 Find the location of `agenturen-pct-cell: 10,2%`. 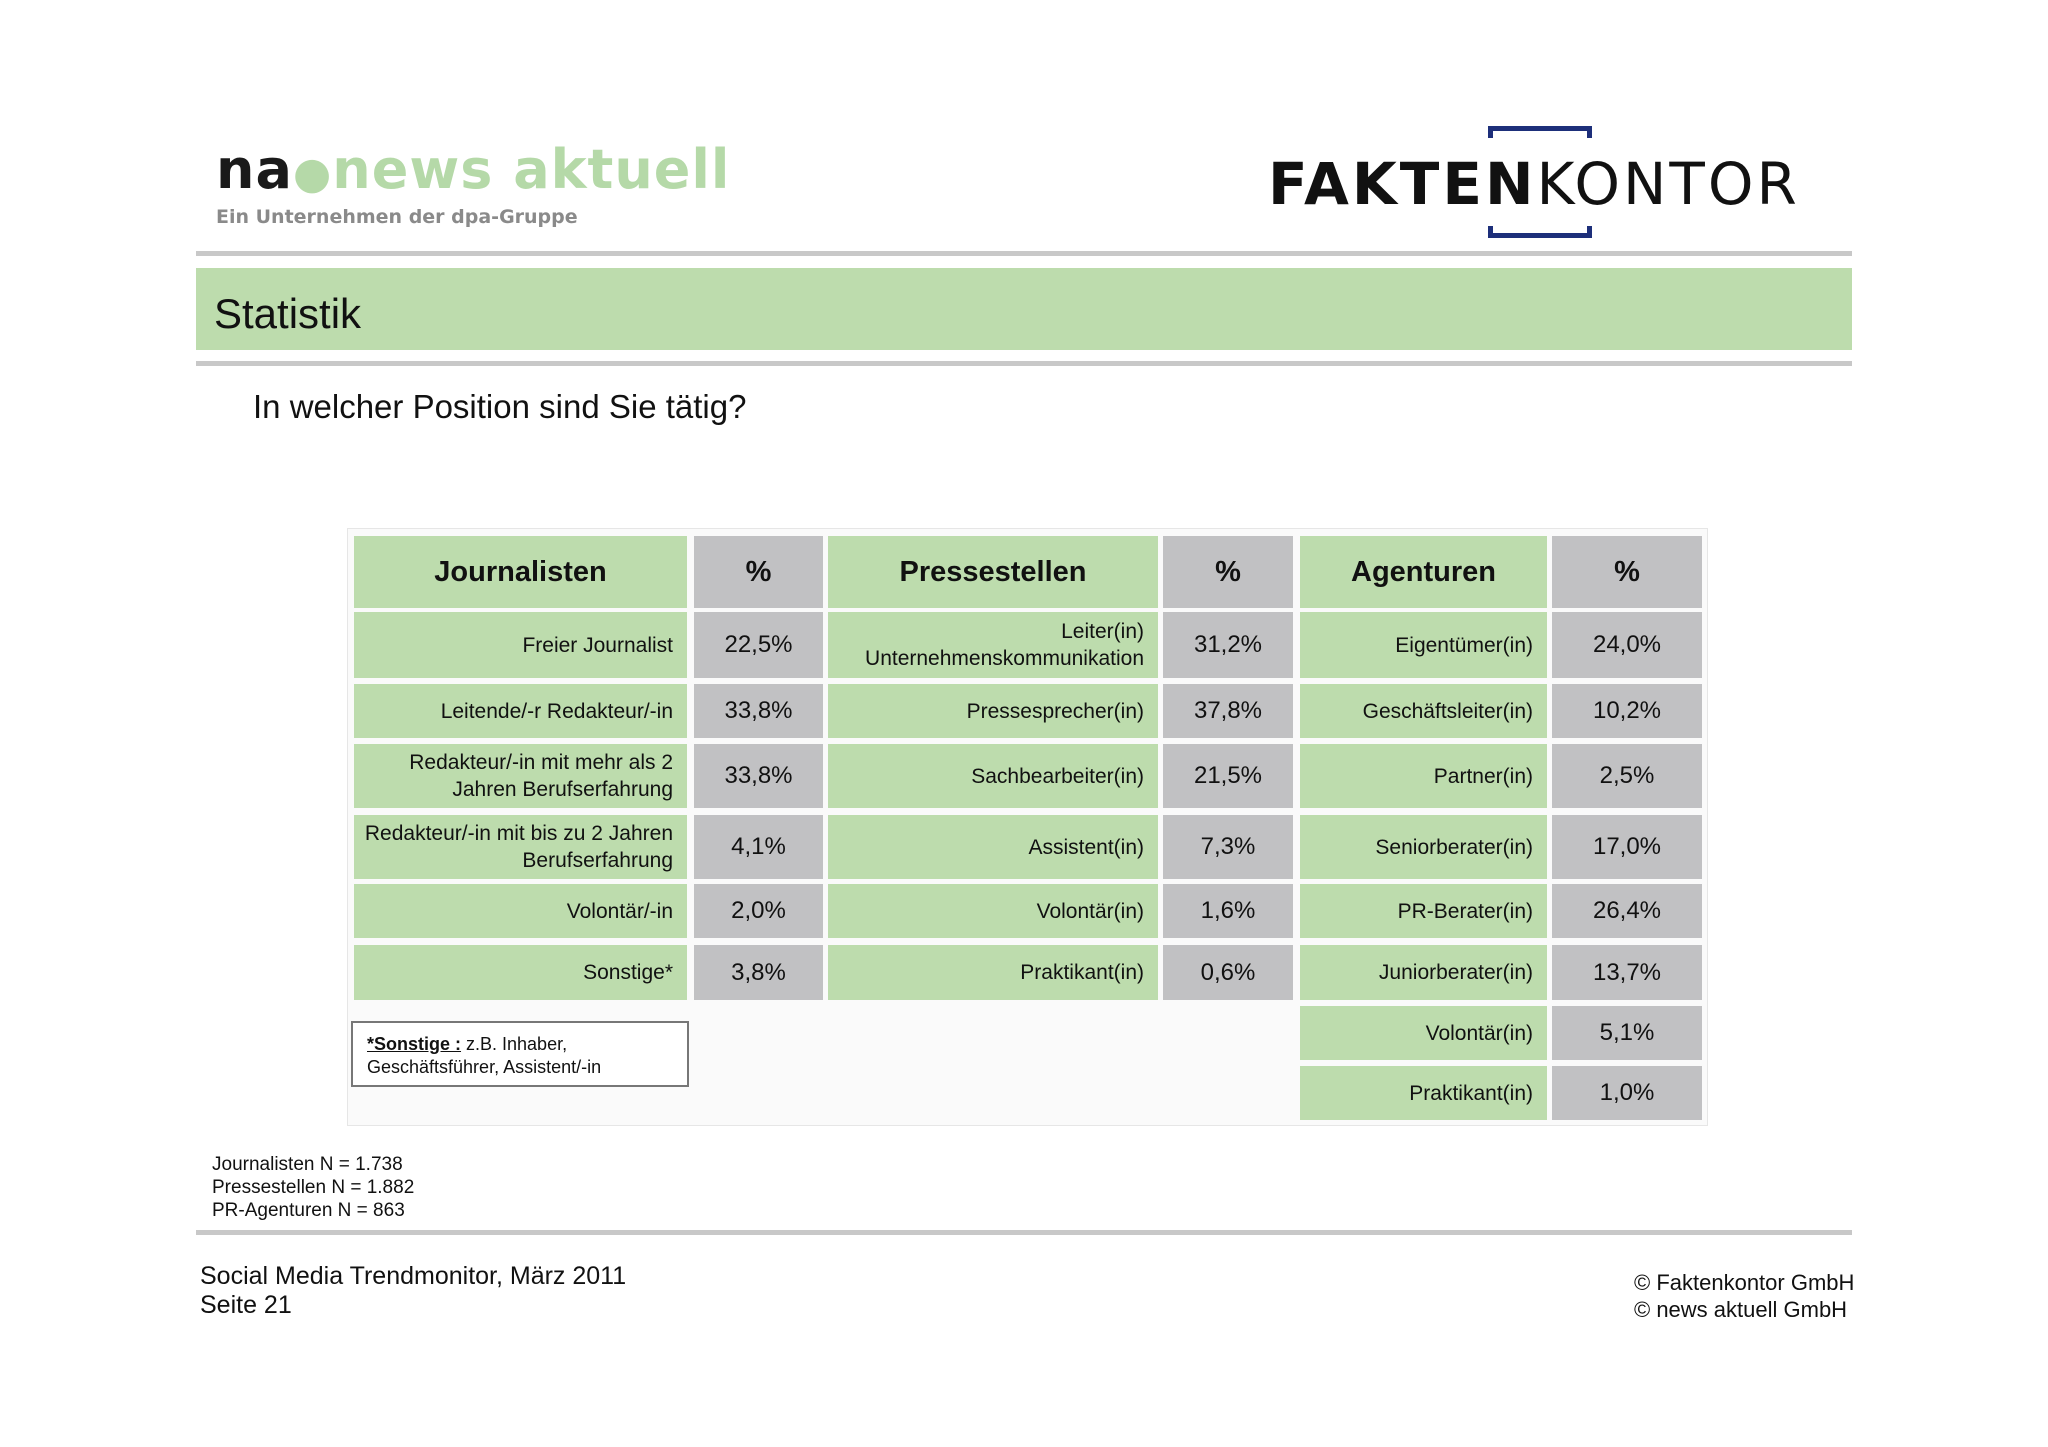

agenturen-pct-cell: 10,2% is located at coordinates (1627, 711).